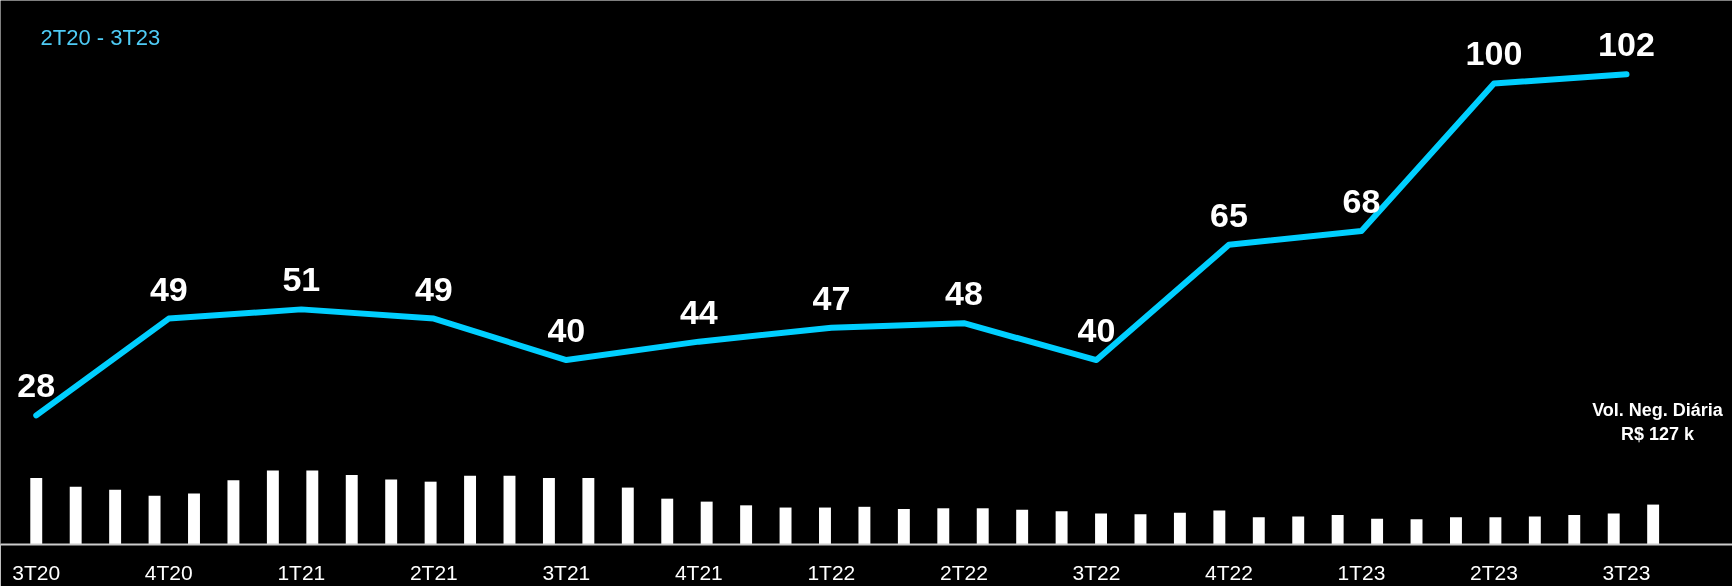 The height and width of the screenshot is (586, 1732). Describe the element at coordinates (963, 293) in the screenshot. I see `data-label: 48` at that location.